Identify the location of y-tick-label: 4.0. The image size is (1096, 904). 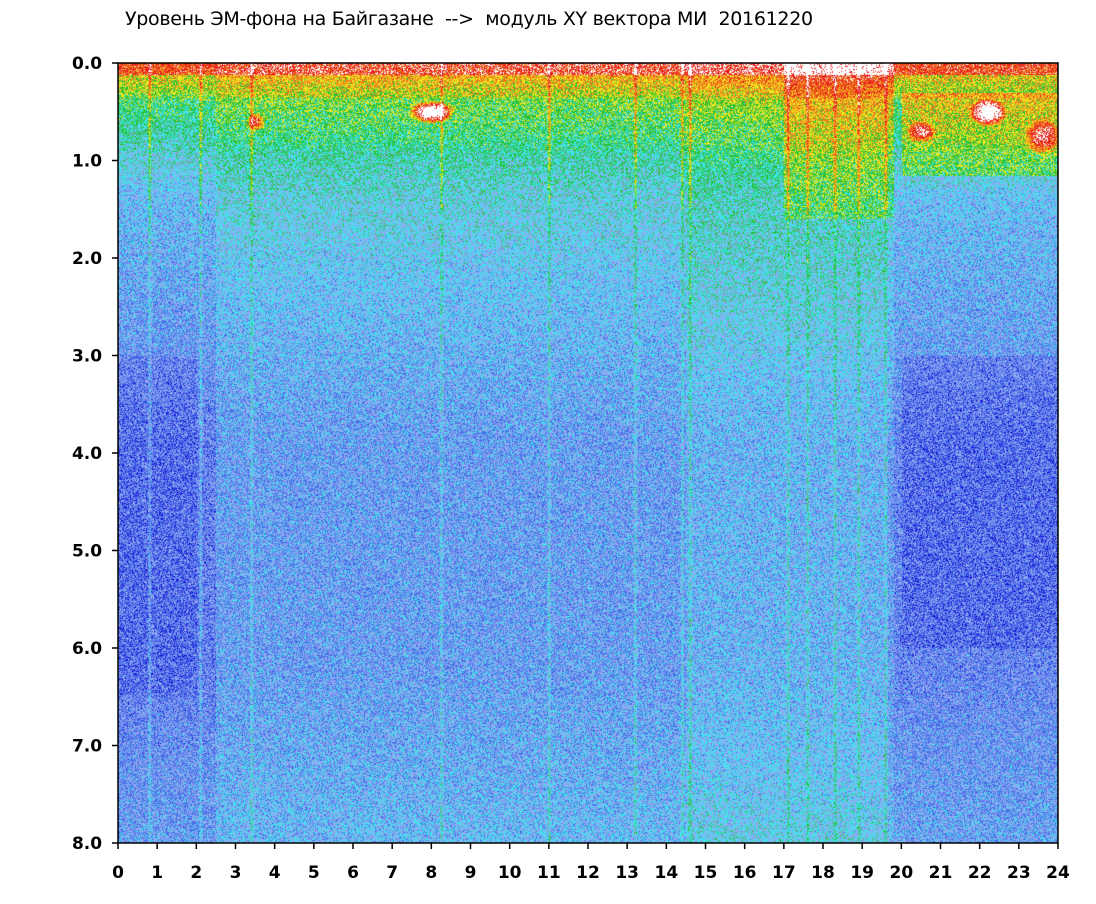
(87, 454).